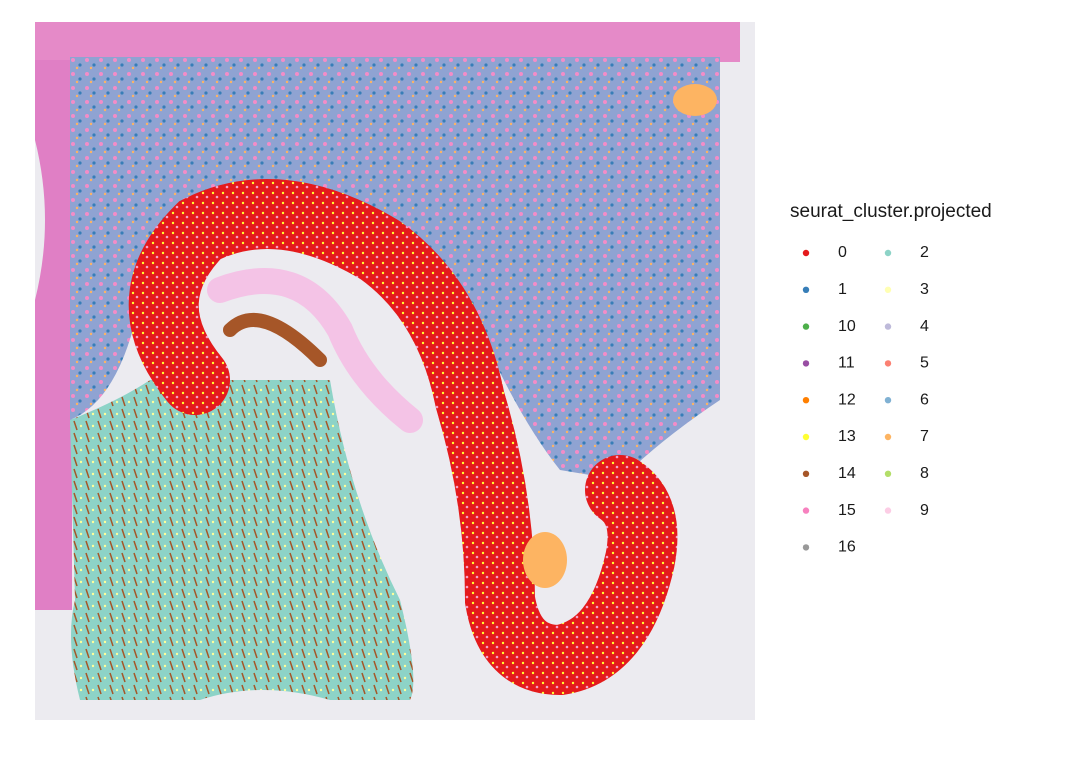 Image resolution: width=1080 pixels, height=771 pixels. What do you see at coordinates (842, 252) in the screenshot?
I see `legend-label: 0` at bounding box center [842, 252].